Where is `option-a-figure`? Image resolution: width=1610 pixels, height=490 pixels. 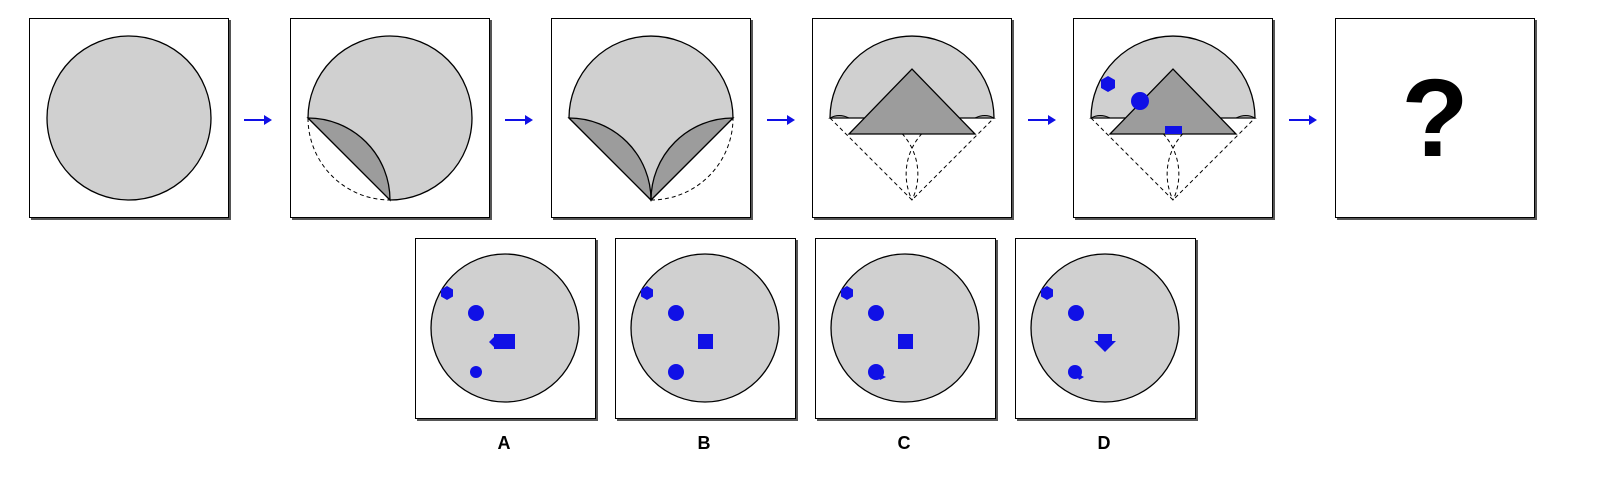
option-a-figure is located at coordinates (505, 328).